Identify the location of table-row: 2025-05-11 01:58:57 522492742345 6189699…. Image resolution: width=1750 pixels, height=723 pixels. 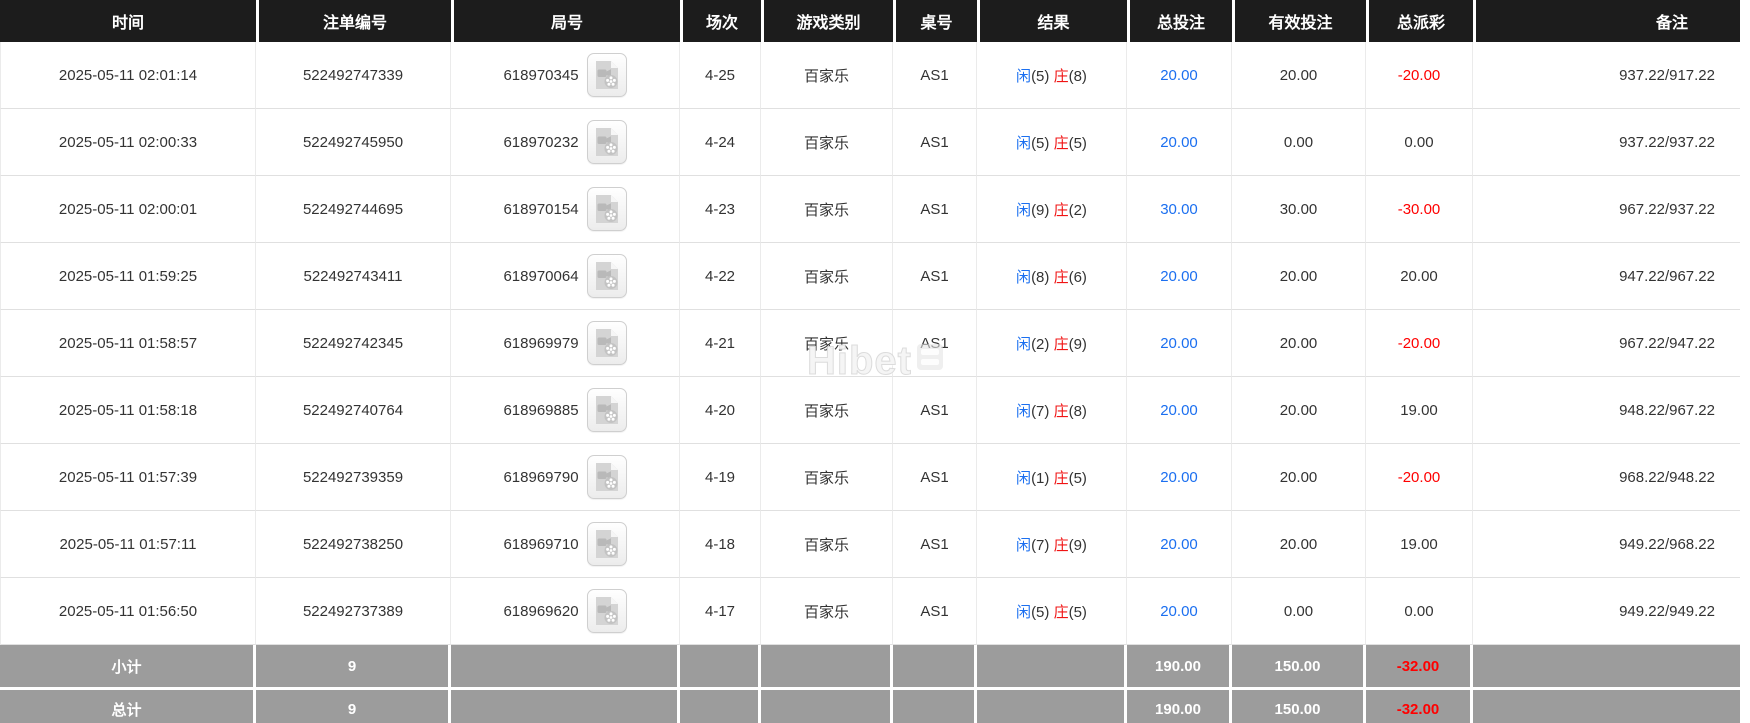
(870, 343).